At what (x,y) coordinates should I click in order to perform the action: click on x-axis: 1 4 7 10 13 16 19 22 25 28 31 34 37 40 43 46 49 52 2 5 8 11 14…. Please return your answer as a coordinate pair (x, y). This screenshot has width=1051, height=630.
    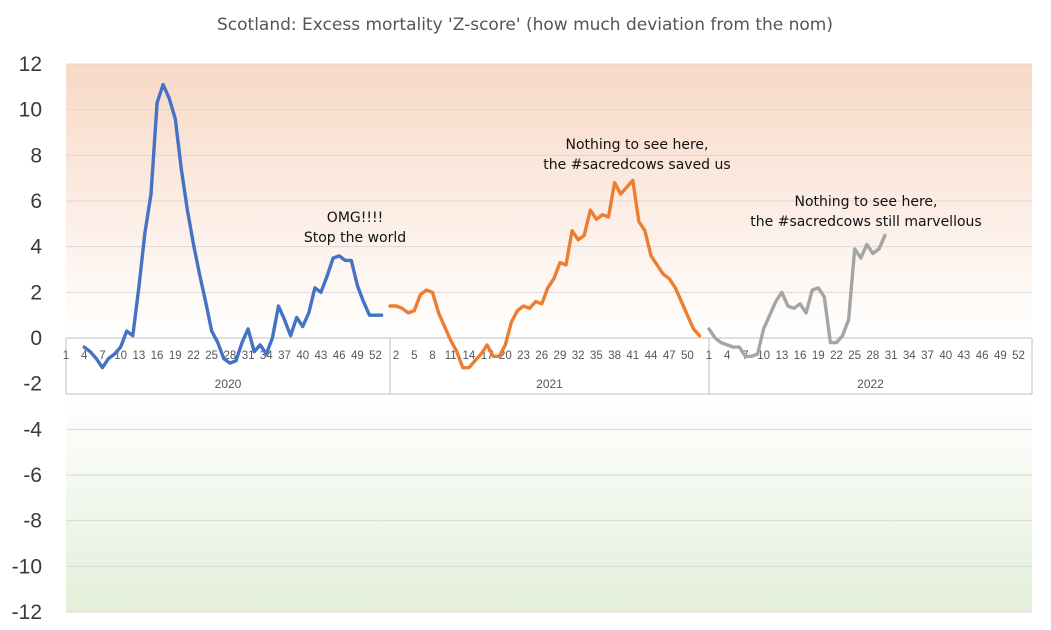
    Looking at the image, I should click on (548, 366).